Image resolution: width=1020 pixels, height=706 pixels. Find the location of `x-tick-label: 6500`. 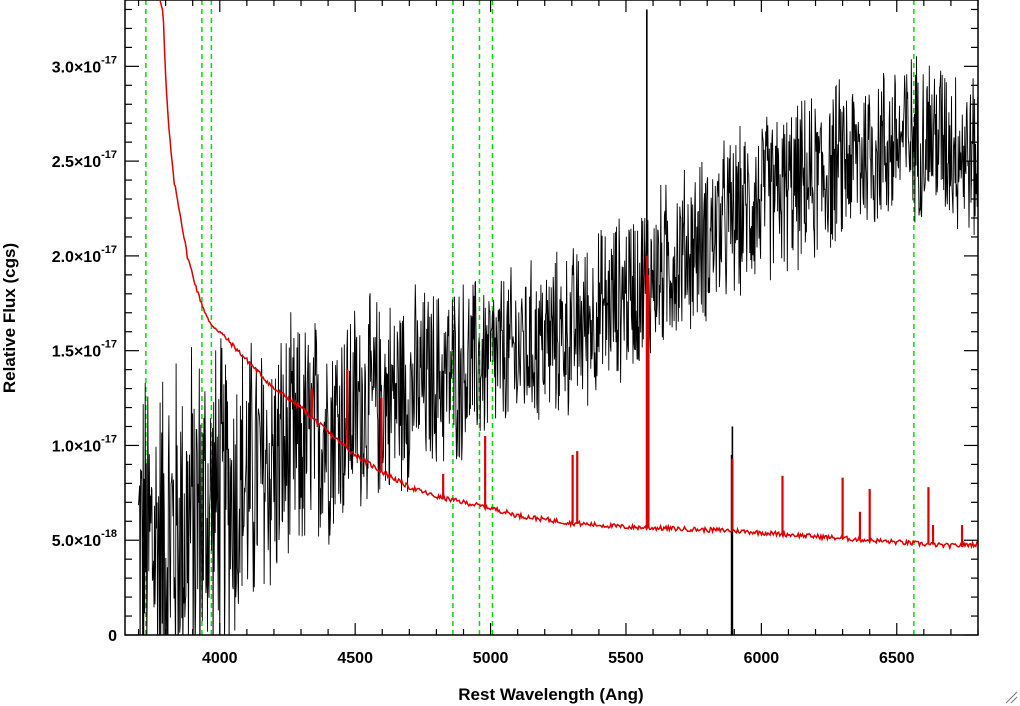

x-tick-label: 6500 is located at coordinates (897, 658).